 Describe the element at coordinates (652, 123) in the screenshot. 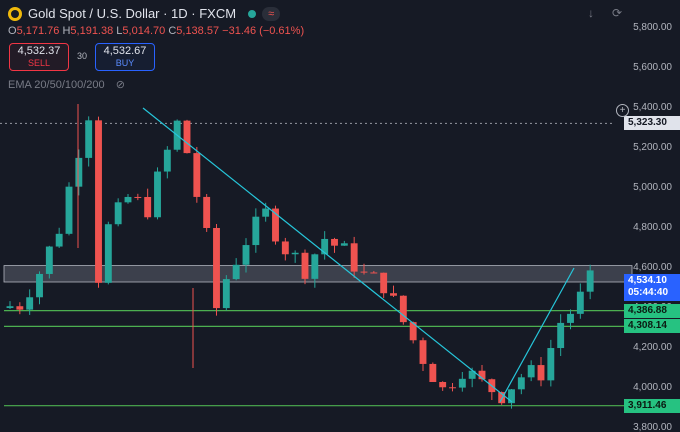

I see `crosshair-price-label: 5,323.30` at that location.